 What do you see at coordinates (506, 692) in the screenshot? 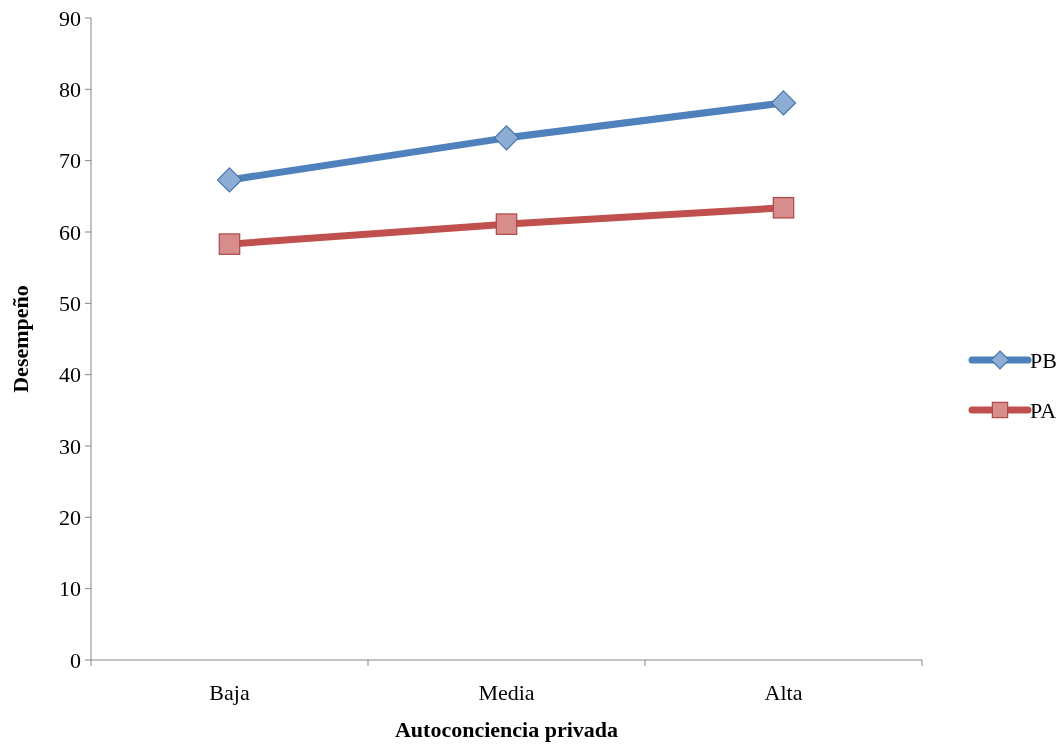
I see `x-tick-label: Media` at bounding box center [506, 692].